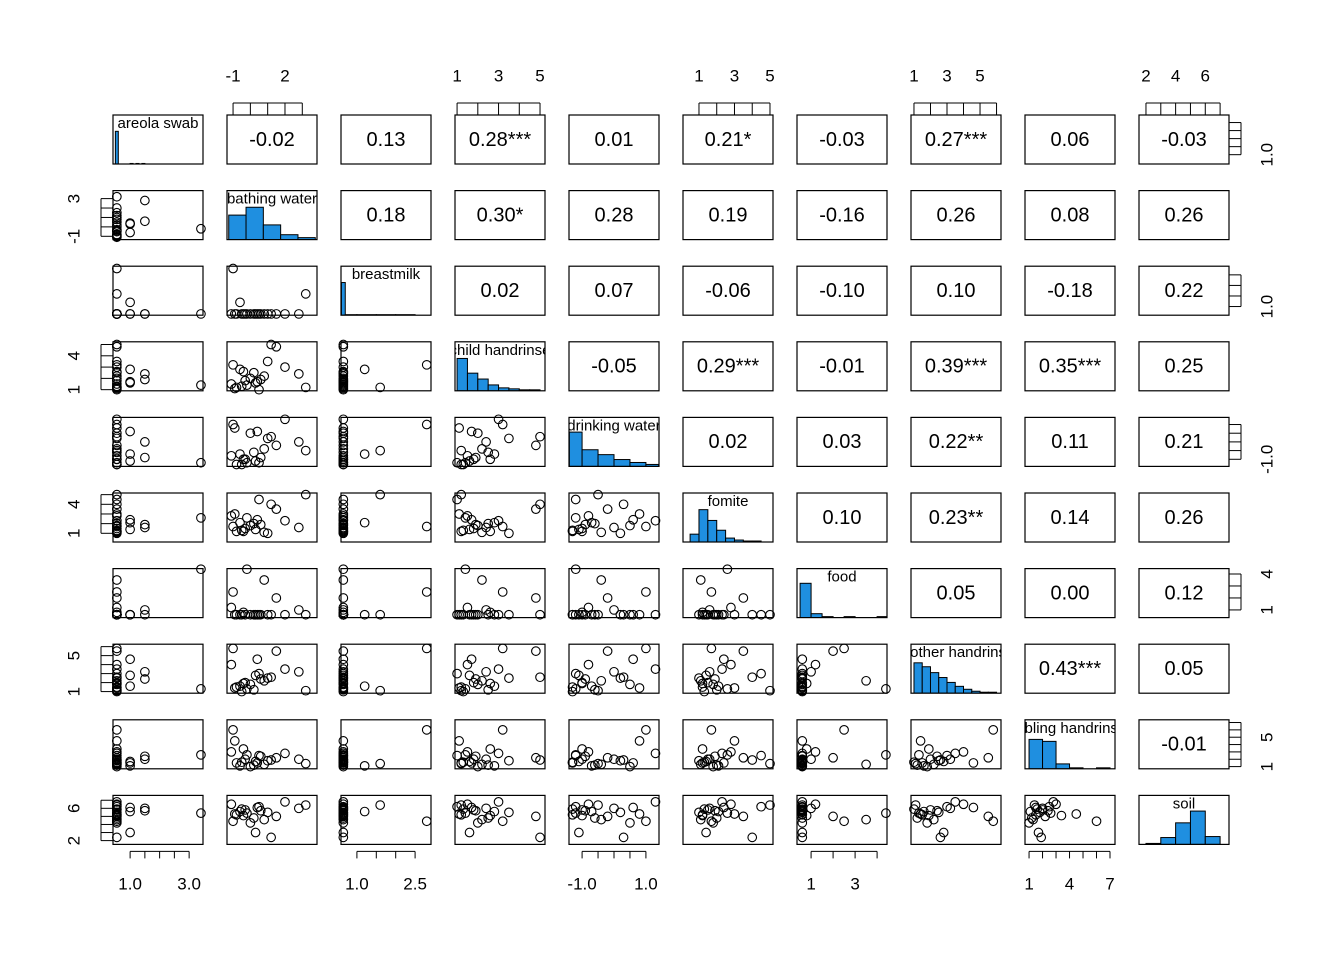 The height and width of the screenshot is (960, 1344). Describe the element at coordinates (1070, 139) in the screenshot. I see `panel: 0.06` at that location.